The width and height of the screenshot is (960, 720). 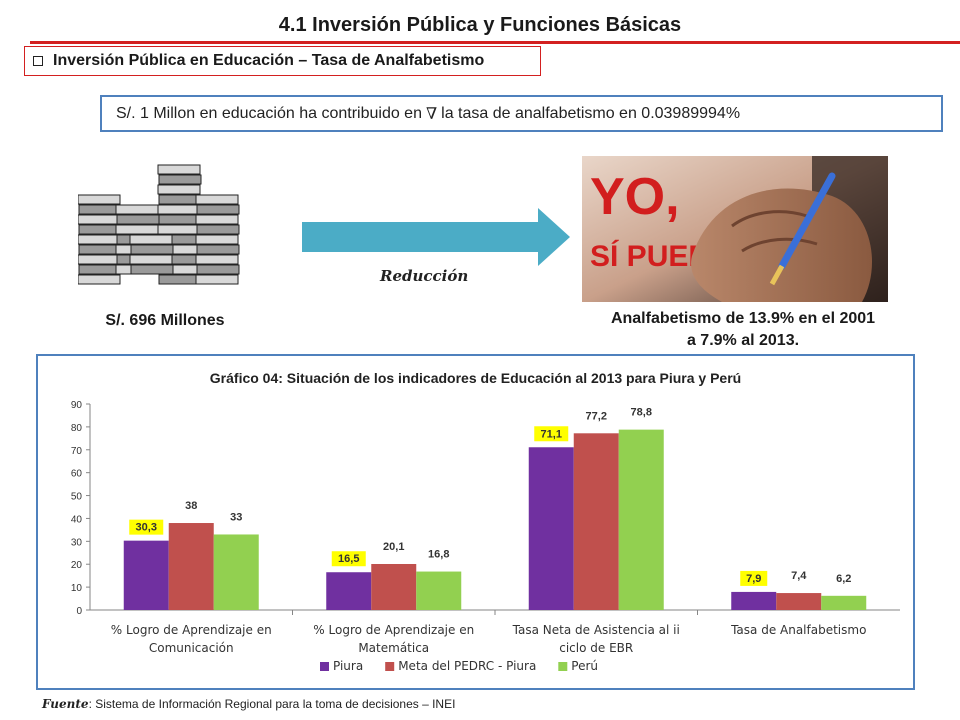 What do you see at coordinates (65, 704) in the screenshot?
I see `source-label: Fuente` at bounding box center [65, 704].